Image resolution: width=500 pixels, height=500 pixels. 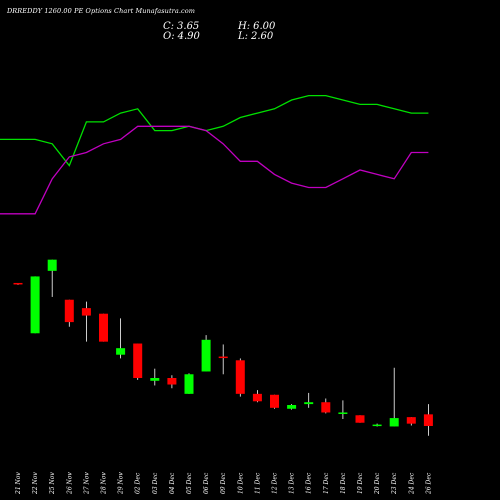 I want to click on x-tick-label: 04 Dec, so click(x=172, y=483).